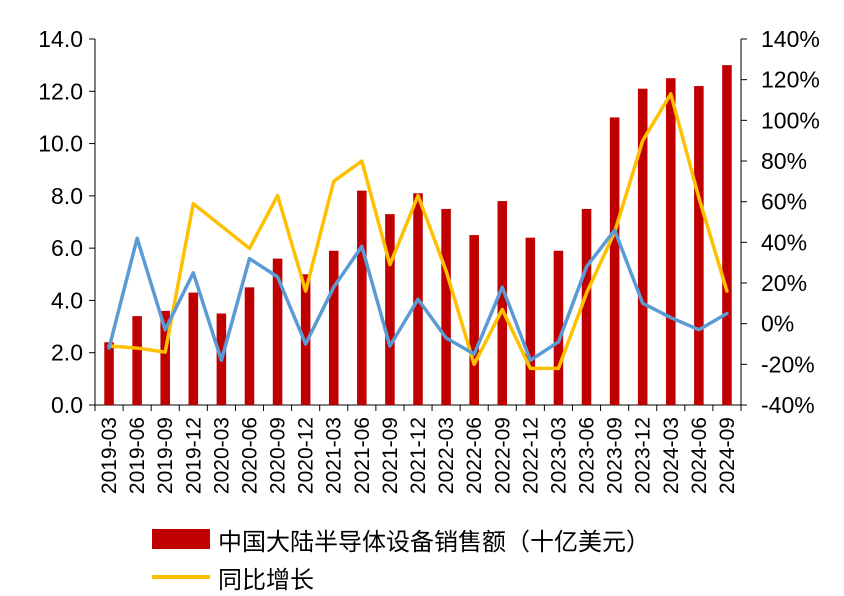  What do you see at coordinates (67, 405) in the screenshot?
I see `left-tick-label: 0.0` at bounding box center [67, 405].